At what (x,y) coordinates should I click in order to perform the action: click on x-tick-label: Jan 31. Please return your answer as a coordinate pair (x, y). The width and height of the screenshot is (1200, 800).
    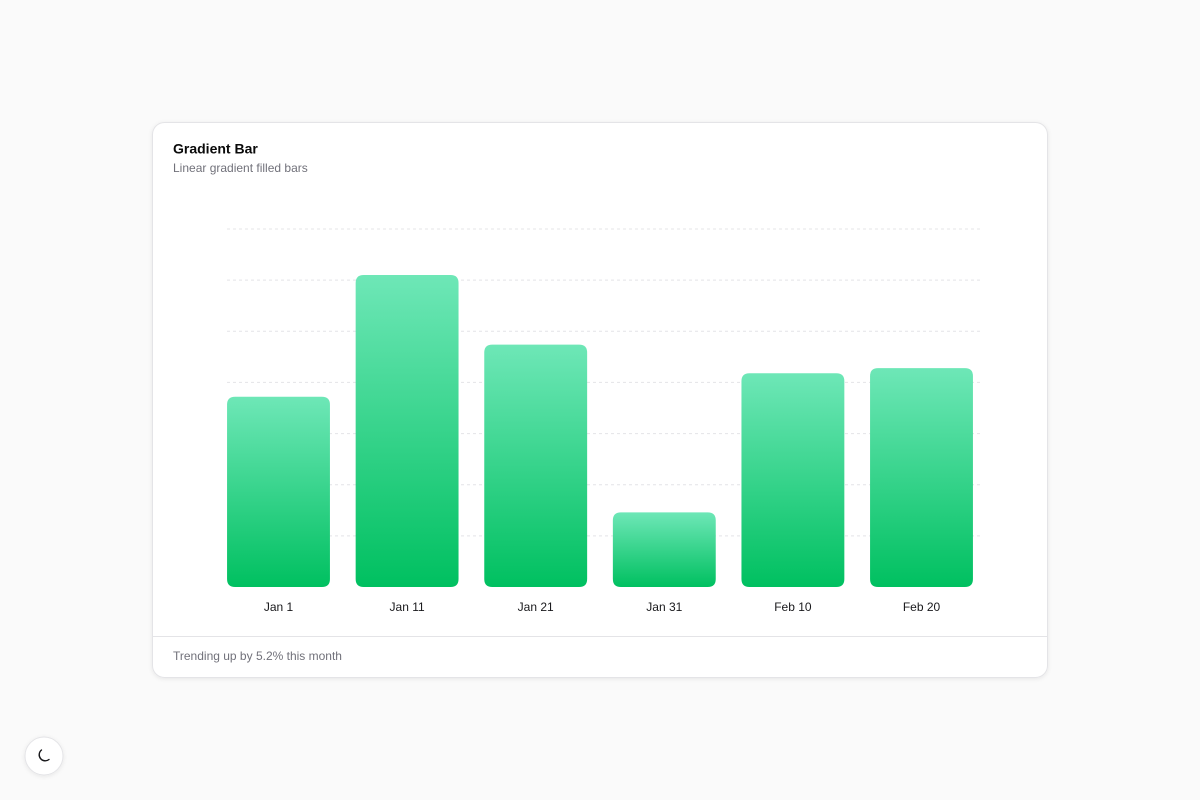
    Looking at the image, I should click on (664, 607).